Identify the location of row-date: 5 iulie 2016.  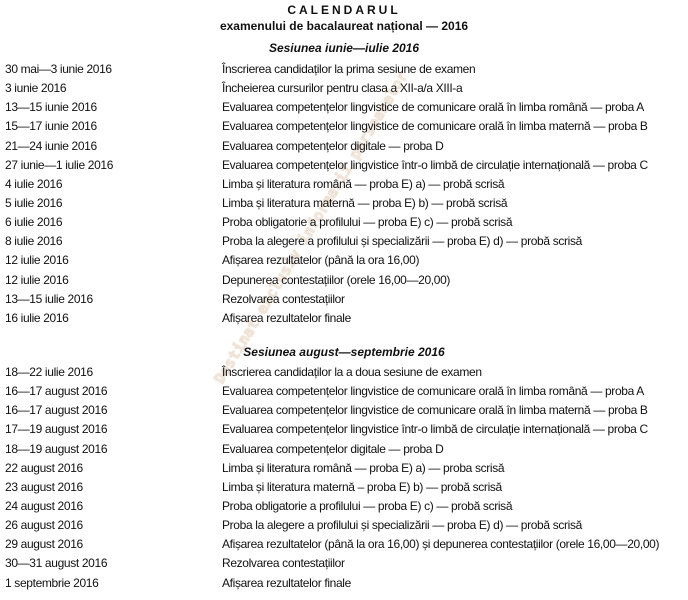
(34, 202).